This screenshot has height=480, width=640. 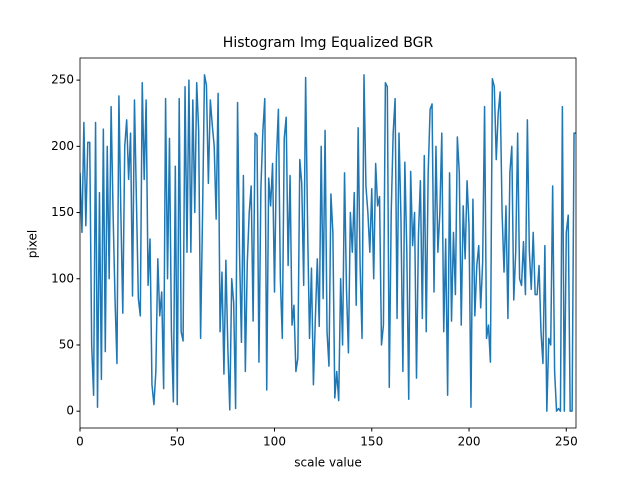 What do you see at coordinates (177, 442) in the screenshot?
I see `x-tick-label: 50` at bounding box center [177, 442].